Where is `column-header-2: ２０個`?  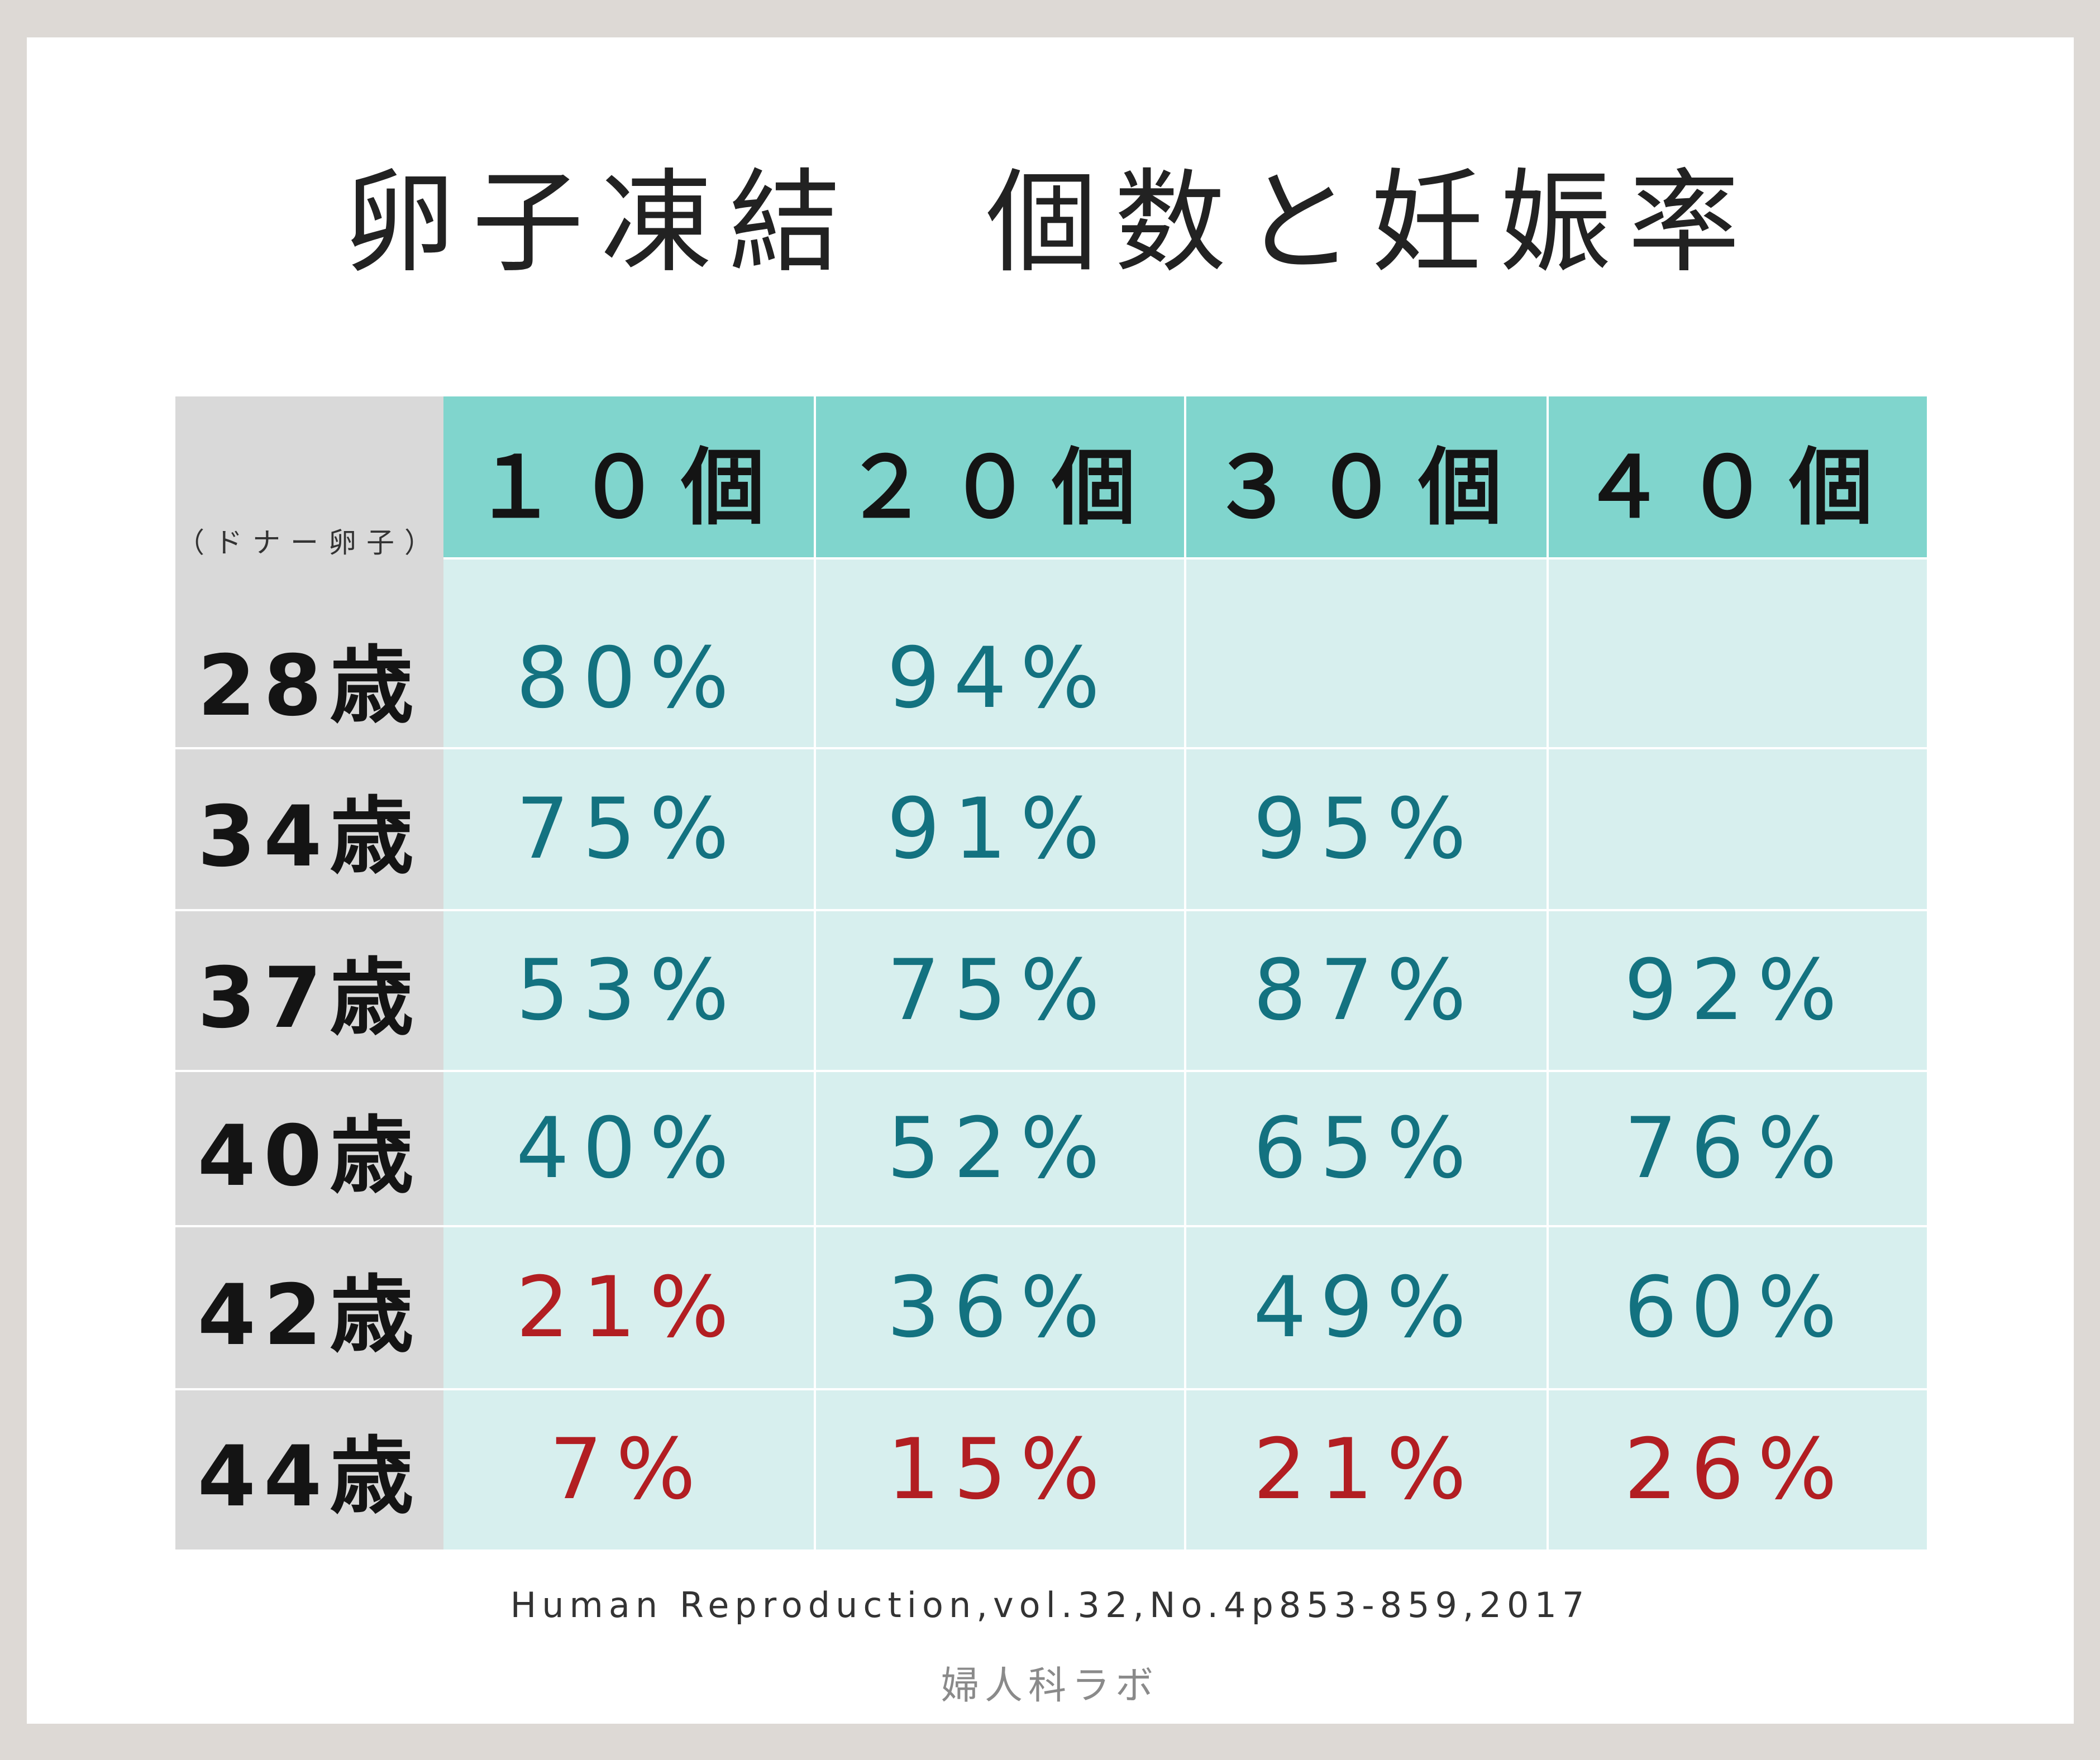 column-header-2: ２０個 is located at coordinates (1000, 477).